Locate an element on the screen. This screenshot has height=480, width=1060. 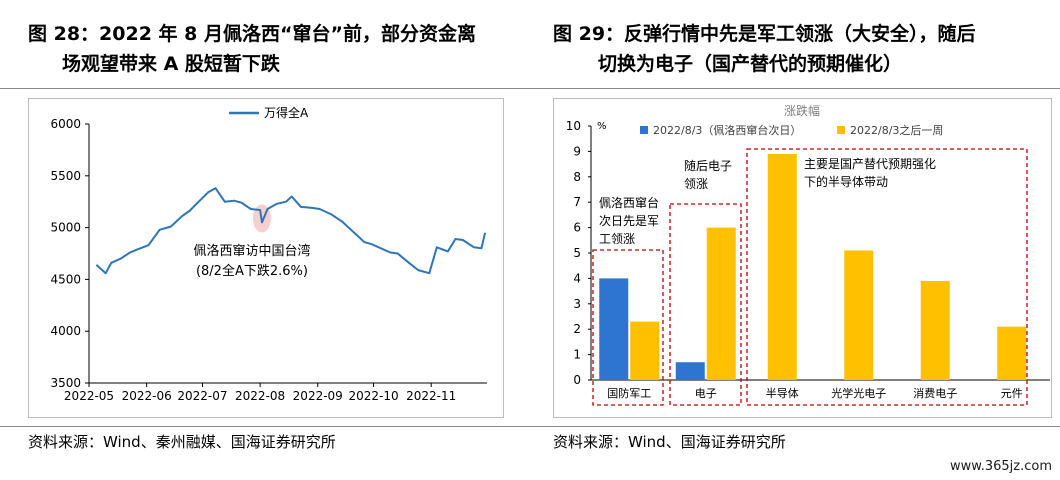
legend-label: 万得全A is located at coordinates (286, 112).